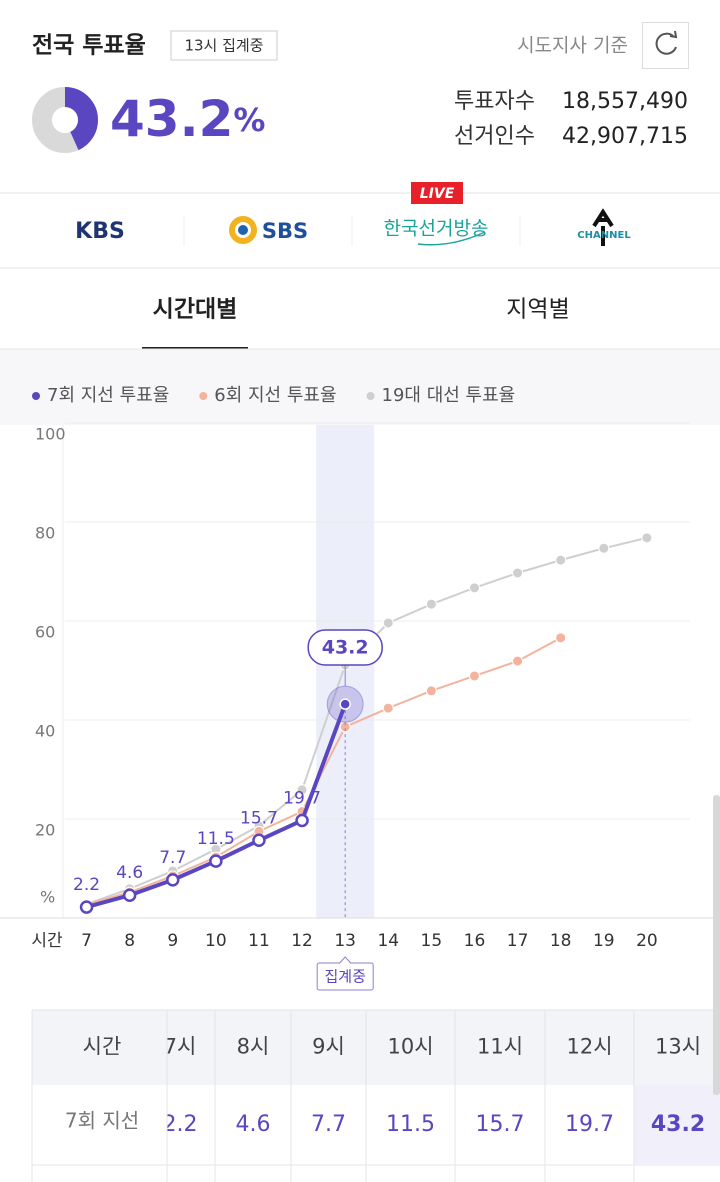 This screenshot has height=1182, width=720. I want to click on y-unit: %, so click(47, 897).